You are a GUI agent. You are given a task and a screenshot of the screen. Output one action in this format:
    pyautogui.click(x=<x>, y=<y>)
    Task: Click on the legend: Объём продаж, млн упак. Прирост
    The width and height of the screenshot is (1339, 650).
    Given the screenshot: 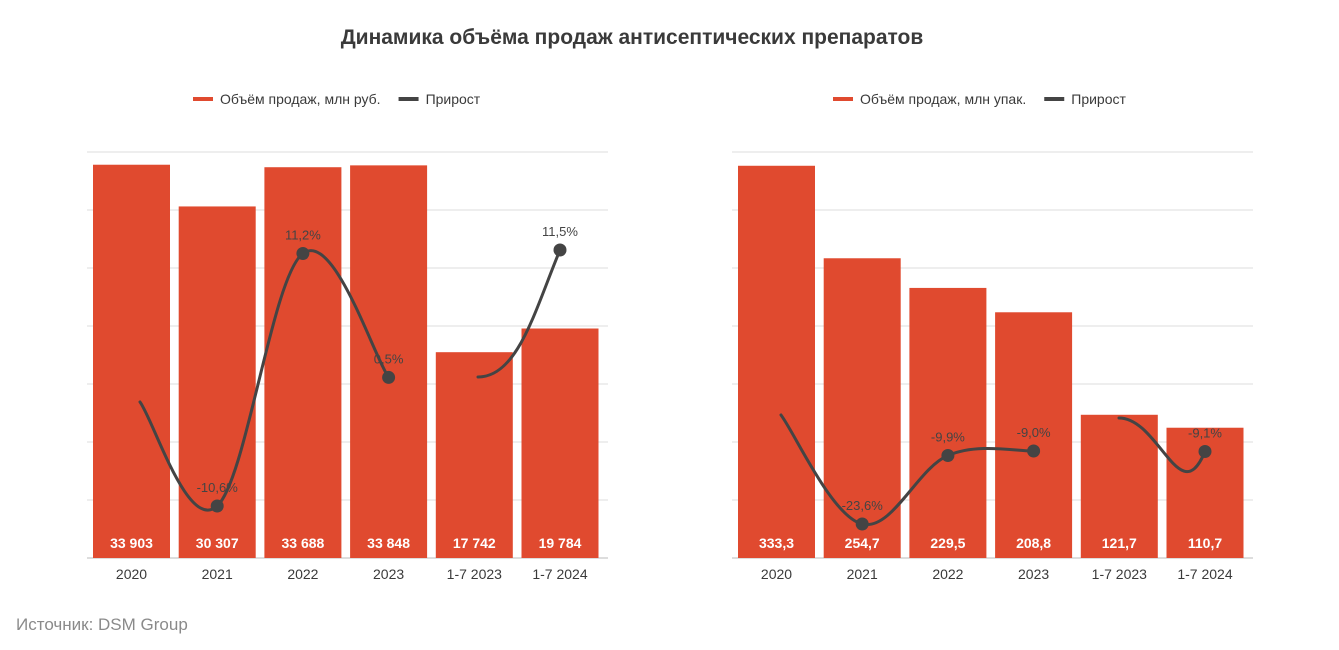 What is the action you would take?
    pyautogui.click(x=979, y=99)
    